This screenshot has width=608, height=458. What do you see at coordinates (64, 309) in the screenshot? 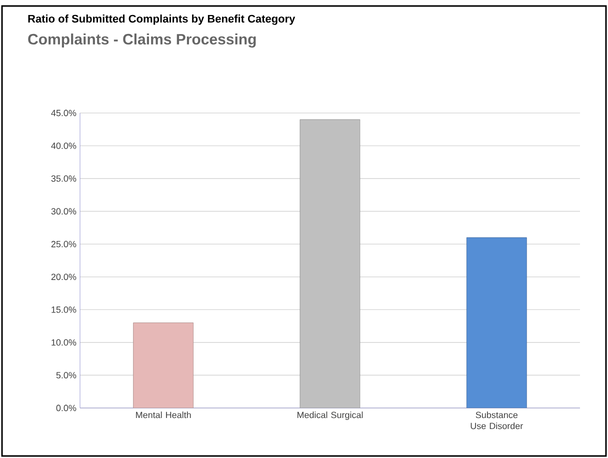
I see `y-tick-label: 15.0%` at bounding box center [64, 309].